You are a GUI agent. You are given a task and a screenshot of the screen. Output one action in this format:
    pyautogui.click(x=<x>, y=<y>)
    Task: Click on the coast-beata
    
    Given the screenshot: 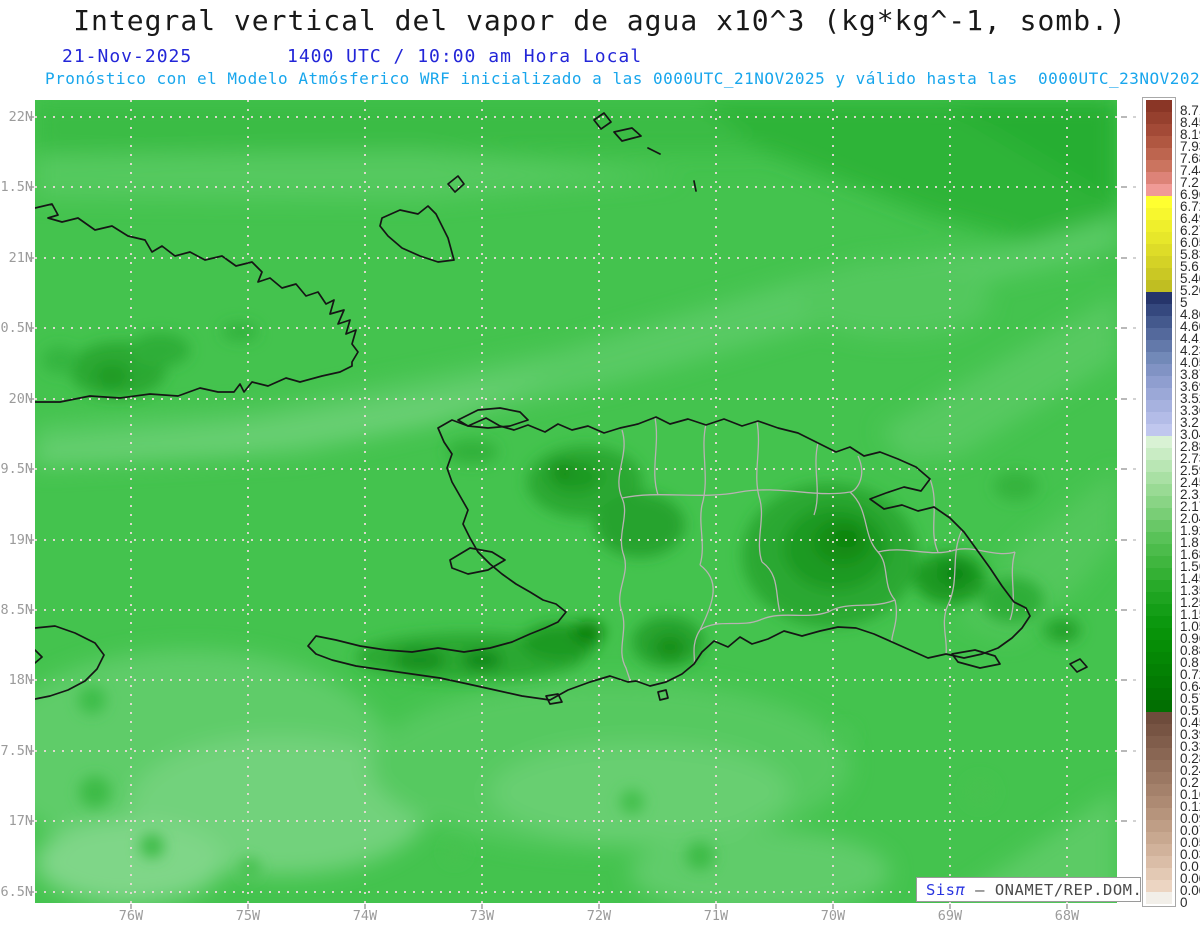 What is the action you would take?
    pyautogui.click(x=663, y=695)
    